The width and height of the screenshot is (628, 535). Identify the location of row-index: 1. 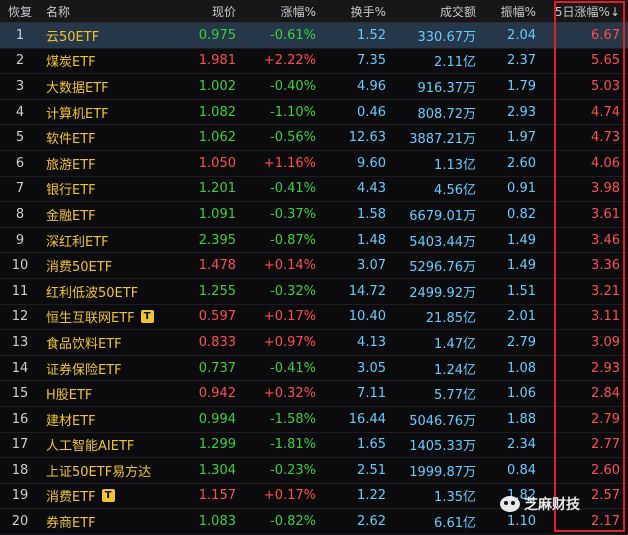
(20, 35).